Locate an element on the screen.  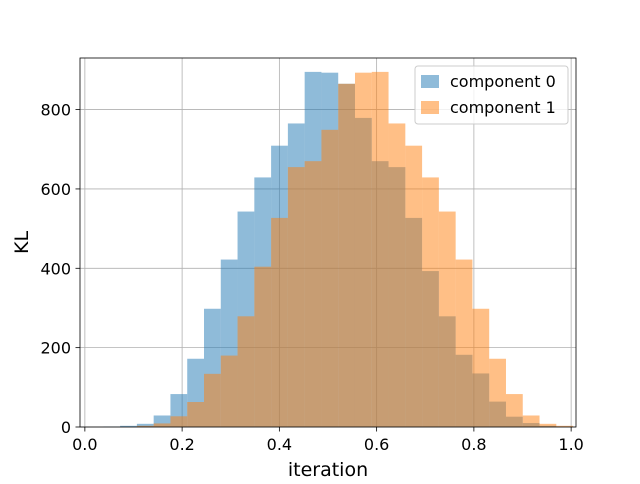
x-tick-label-0: 0.0 is located at coordinates (84, 444).